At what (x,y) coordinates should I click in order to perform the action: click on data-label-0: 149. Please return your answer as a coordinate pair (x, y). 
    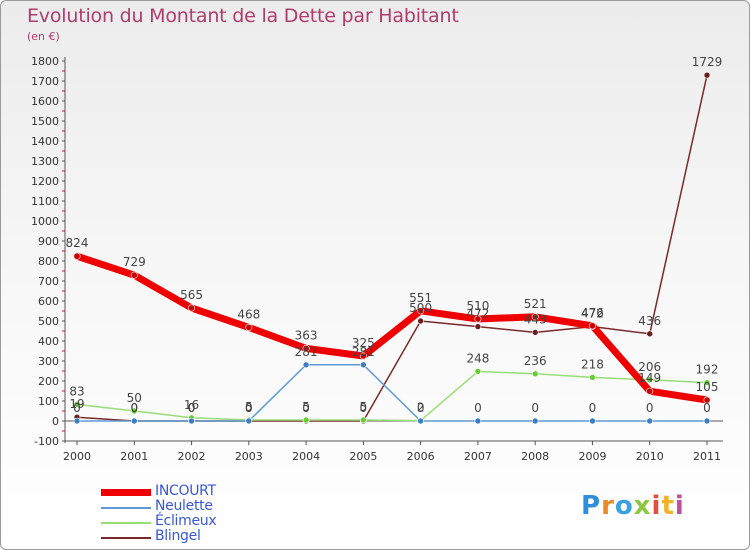
    Looking at the image, I should click on (649, 378).